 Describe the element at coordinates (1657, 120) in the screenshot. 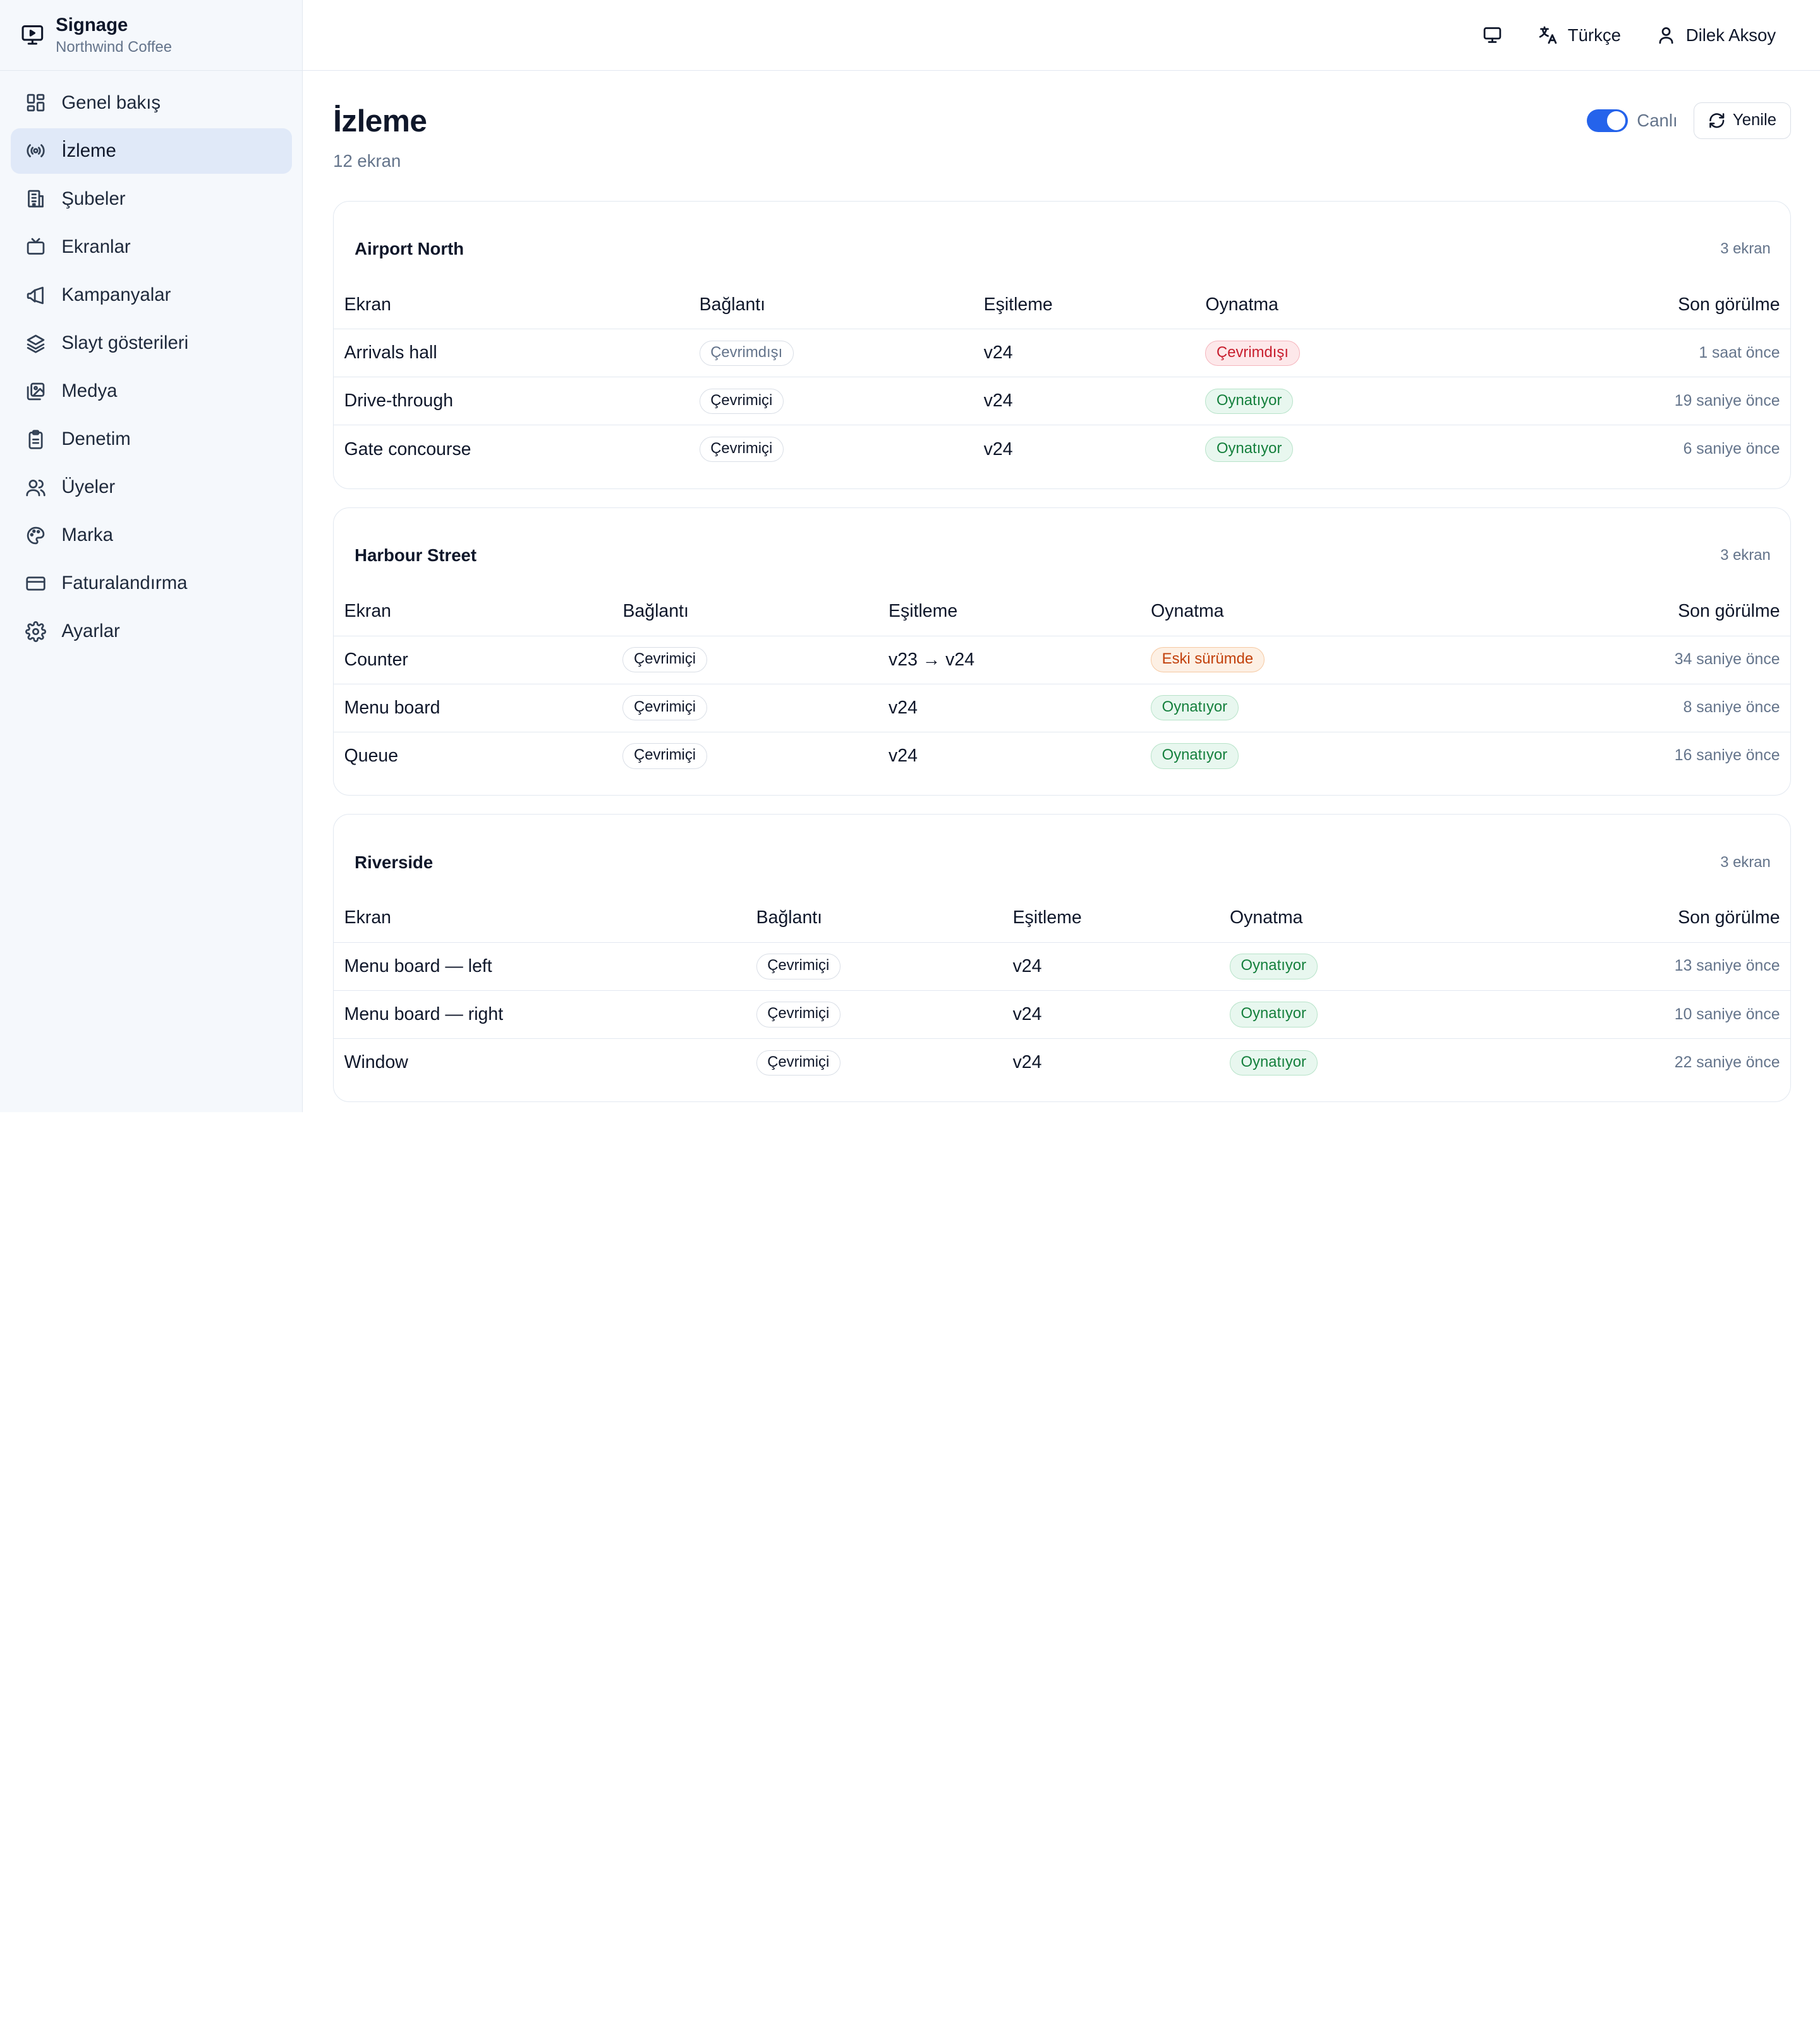

I see `live-label: Canlı` at that location.